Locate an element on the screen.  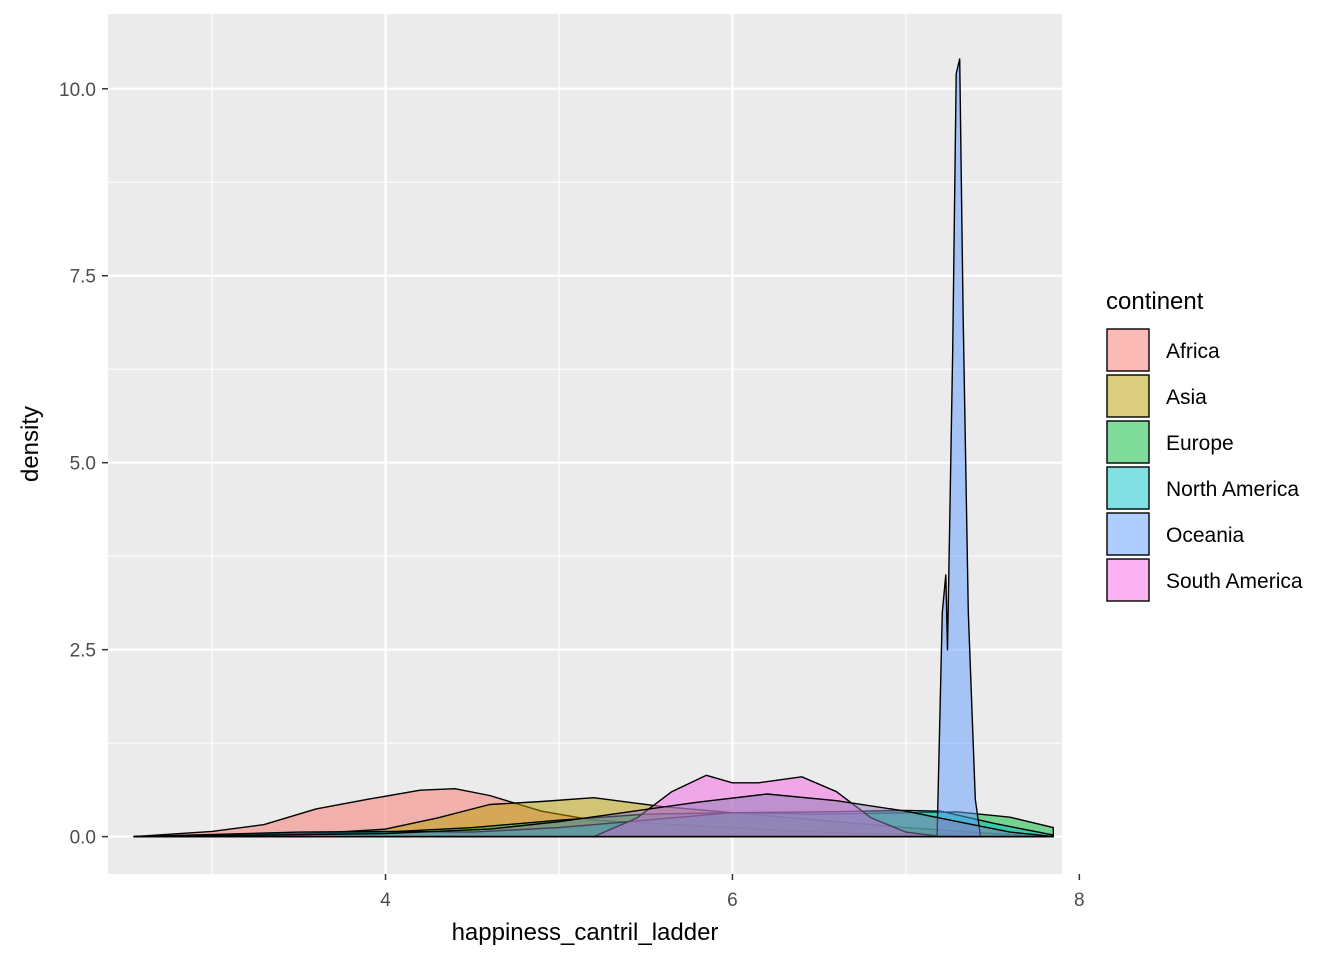
legend-label-africa: Africa is located at coordinates (1193, 351).